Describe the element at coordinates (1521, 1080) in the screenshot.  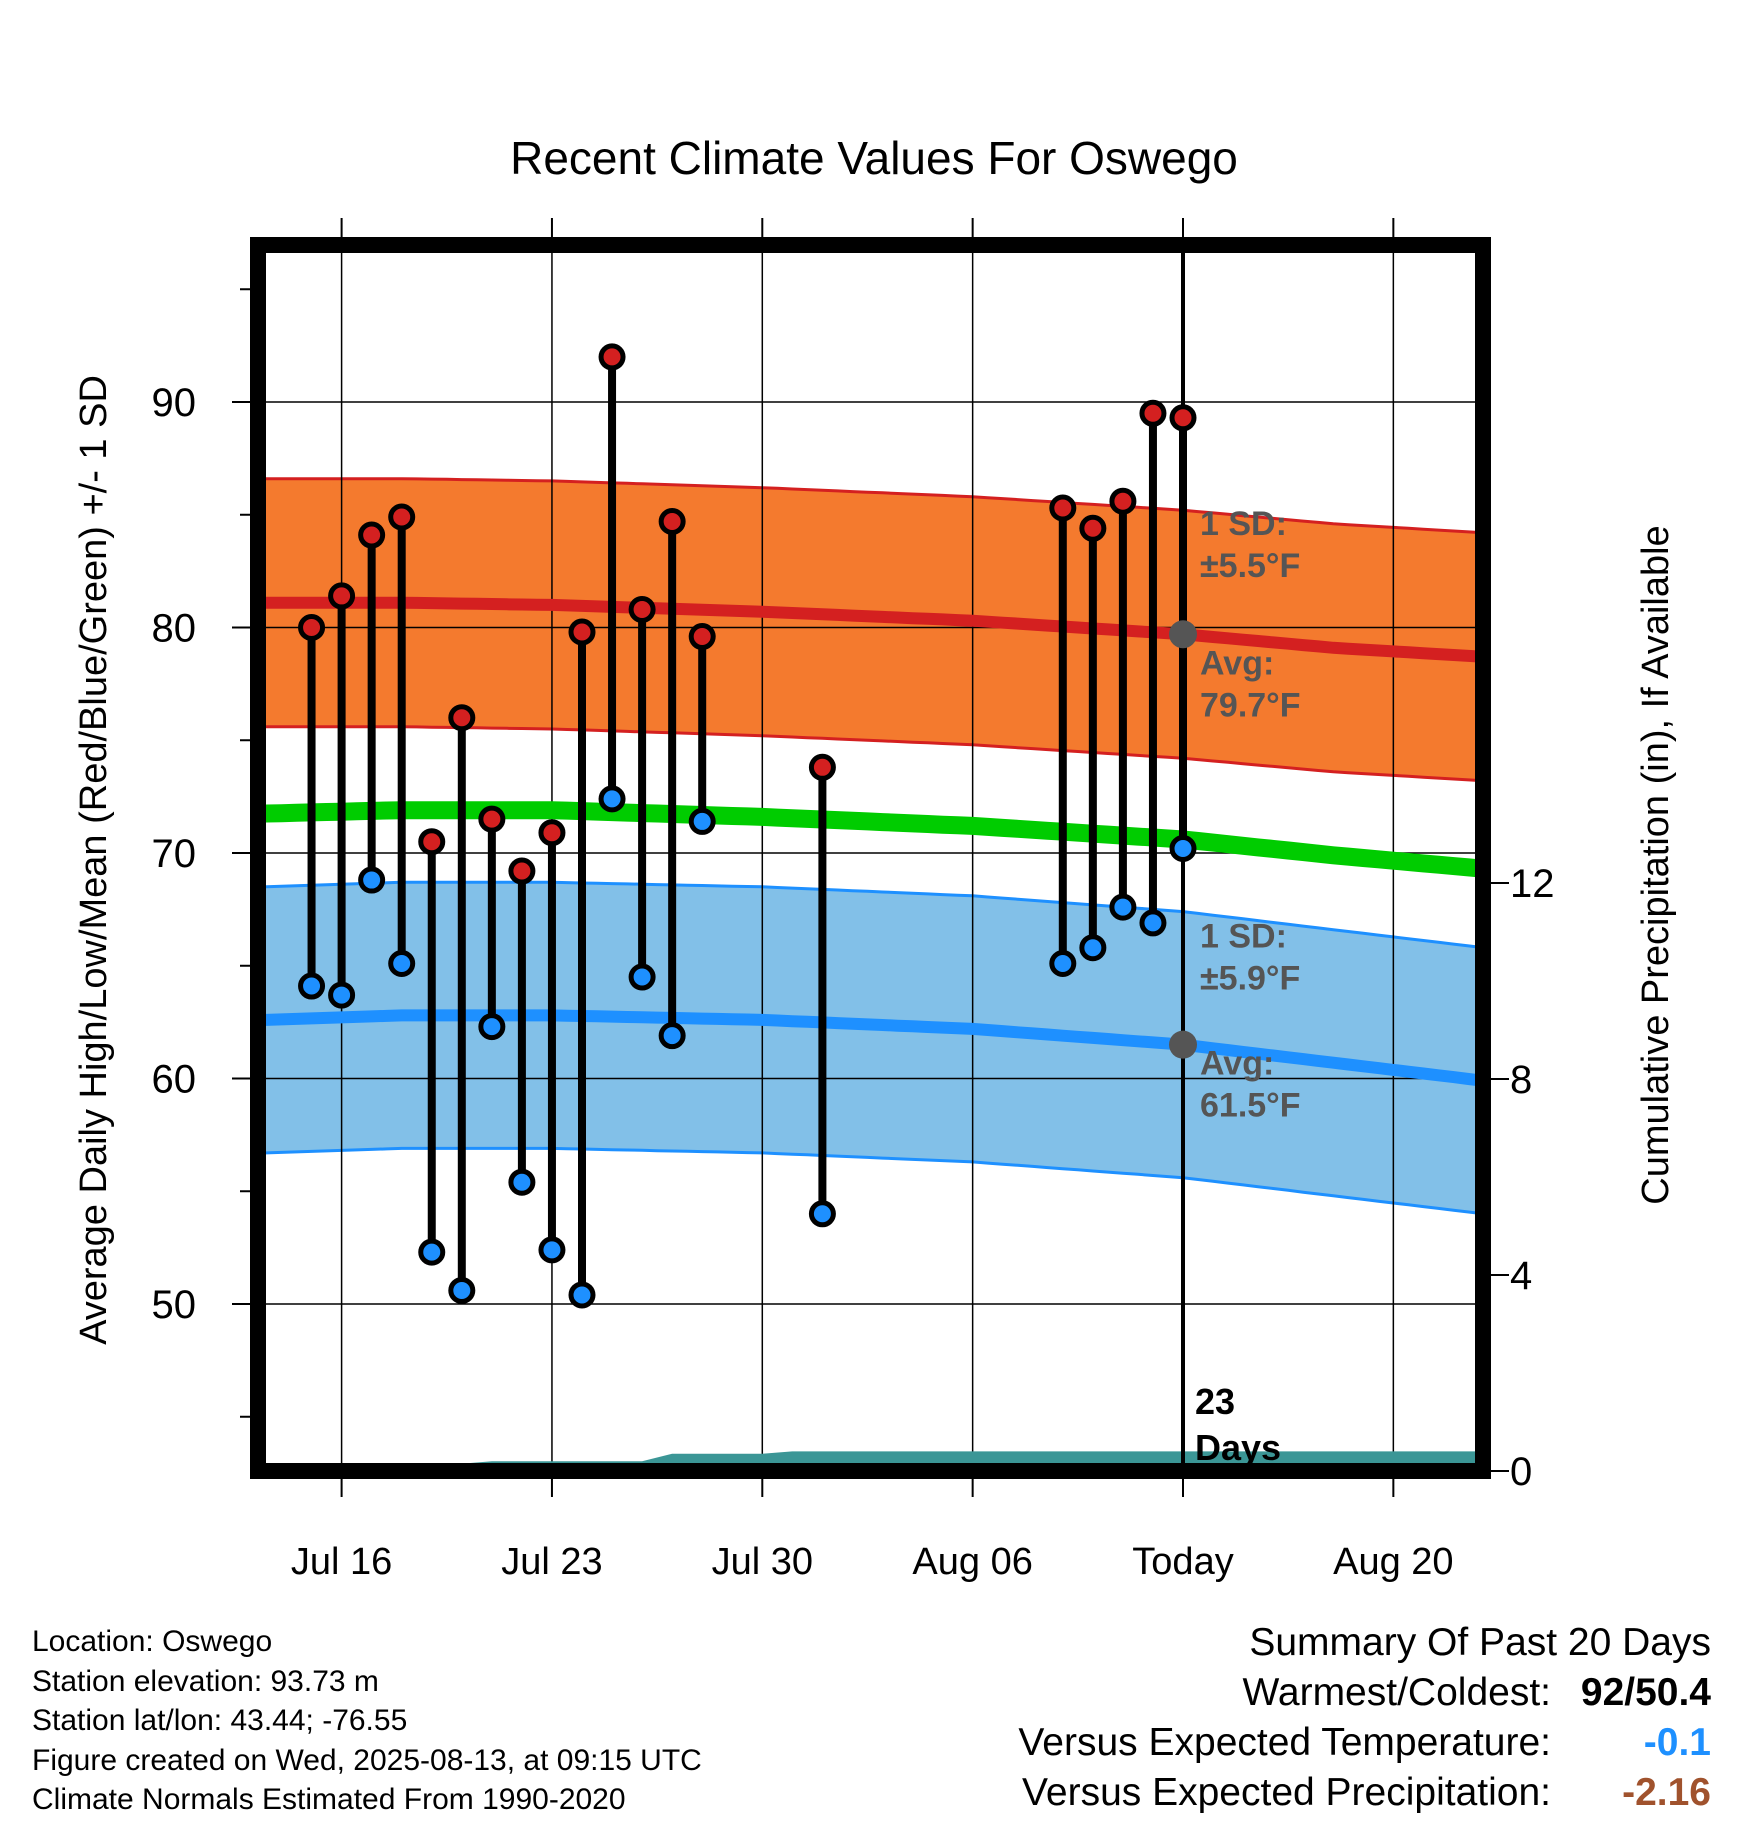
I see `y2-tick-label: 8` at that location.